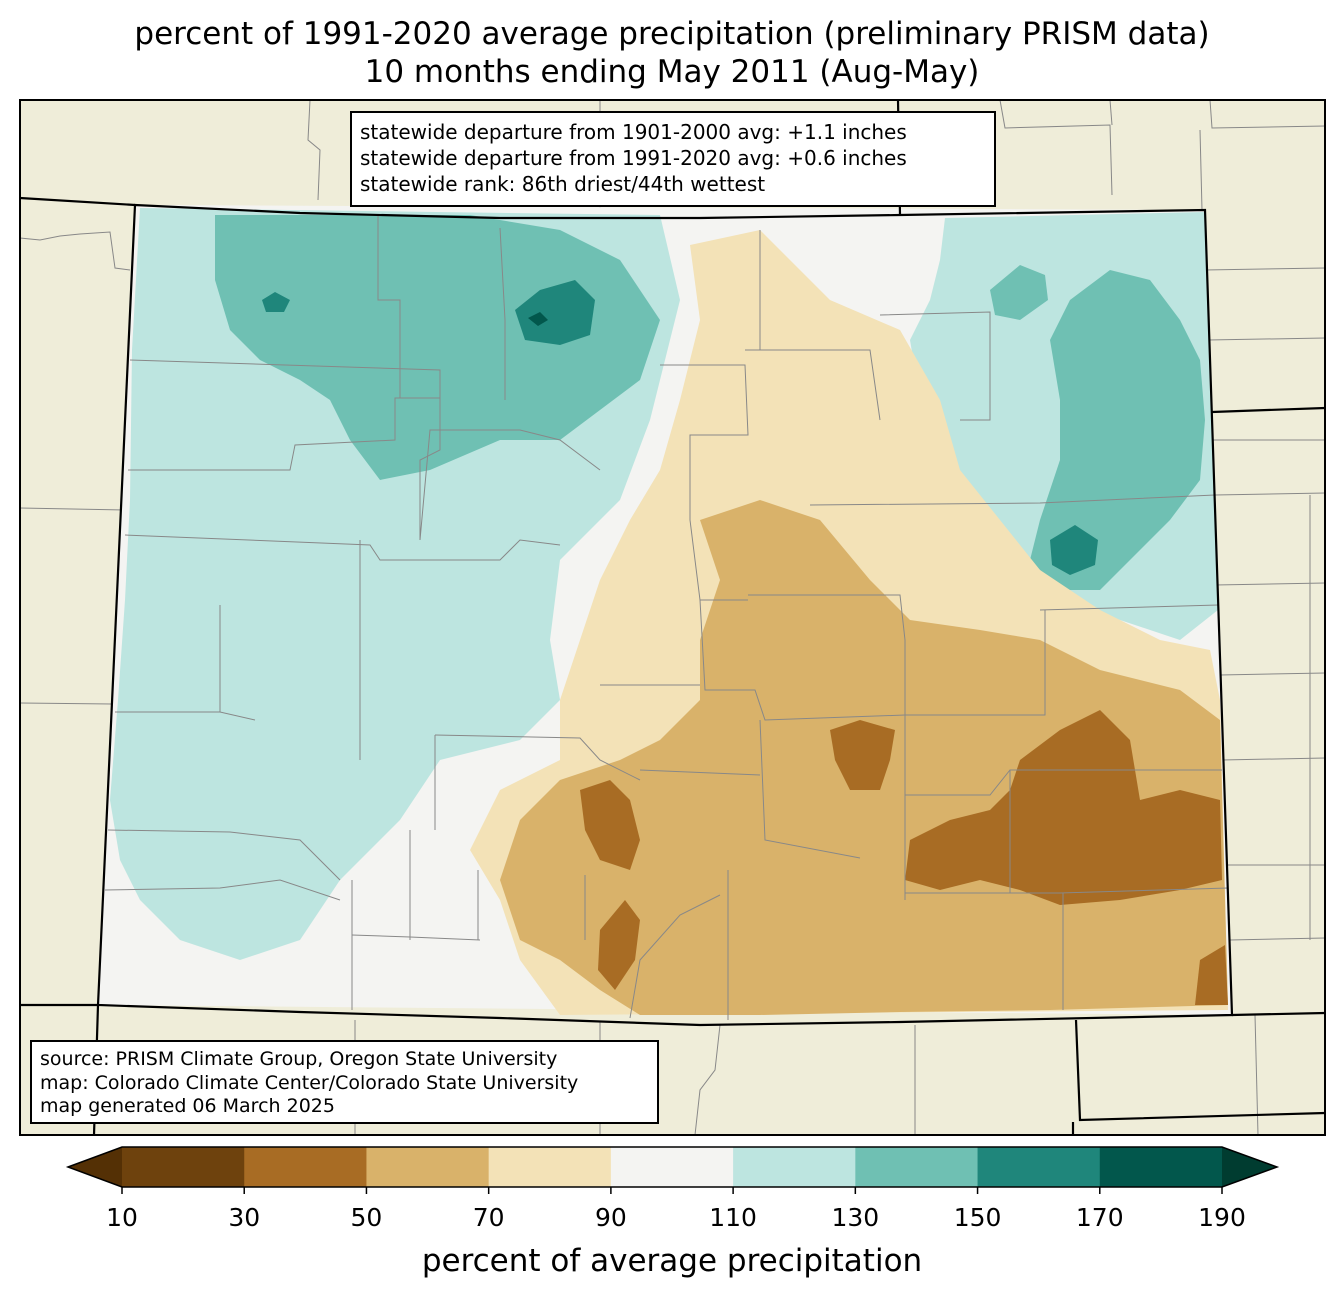 The width and height of the screenshot is (1344, 1299). I want to click on colorbar-tick-label: 50, so click(366, 1217).